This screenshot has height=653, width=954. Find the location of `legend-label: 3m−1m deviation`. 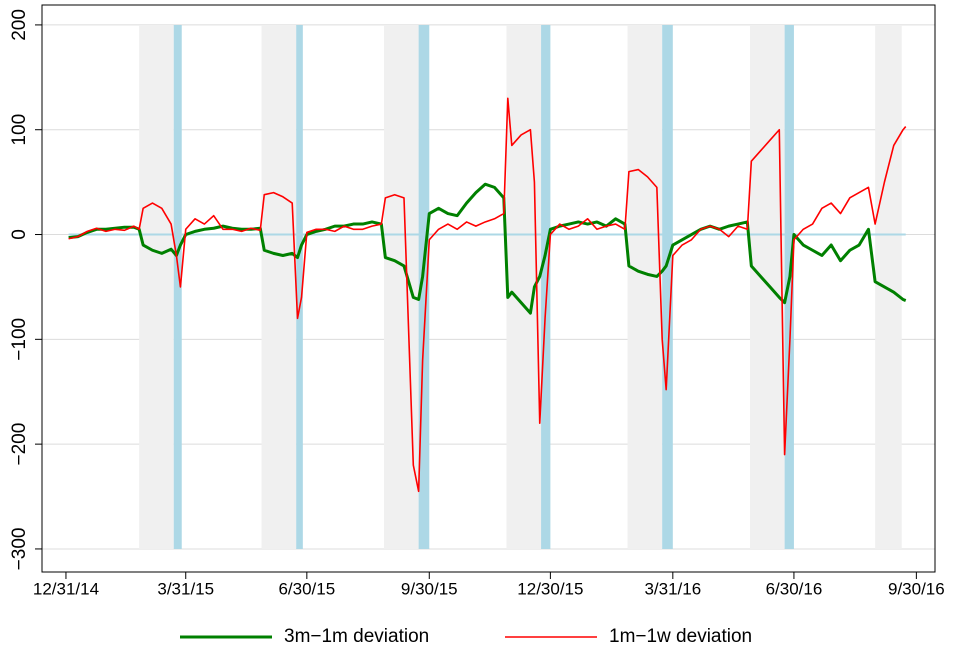

legend-label: 3m−1m deviation is located at coordinates (356, 636).